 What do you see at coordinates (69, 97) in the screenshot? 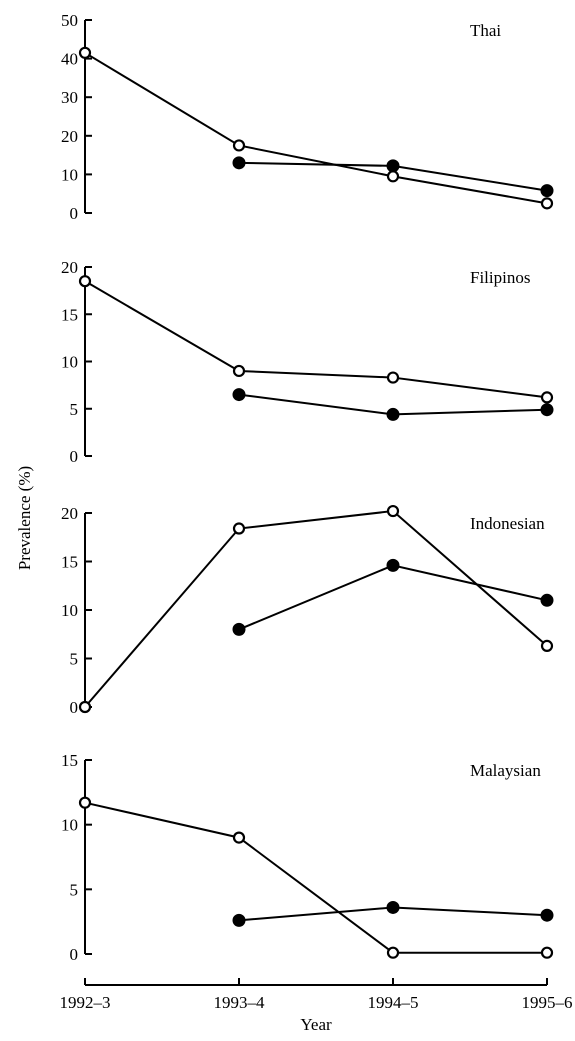
I see `y-tick-label: 30` at bounding box center [69, 97].